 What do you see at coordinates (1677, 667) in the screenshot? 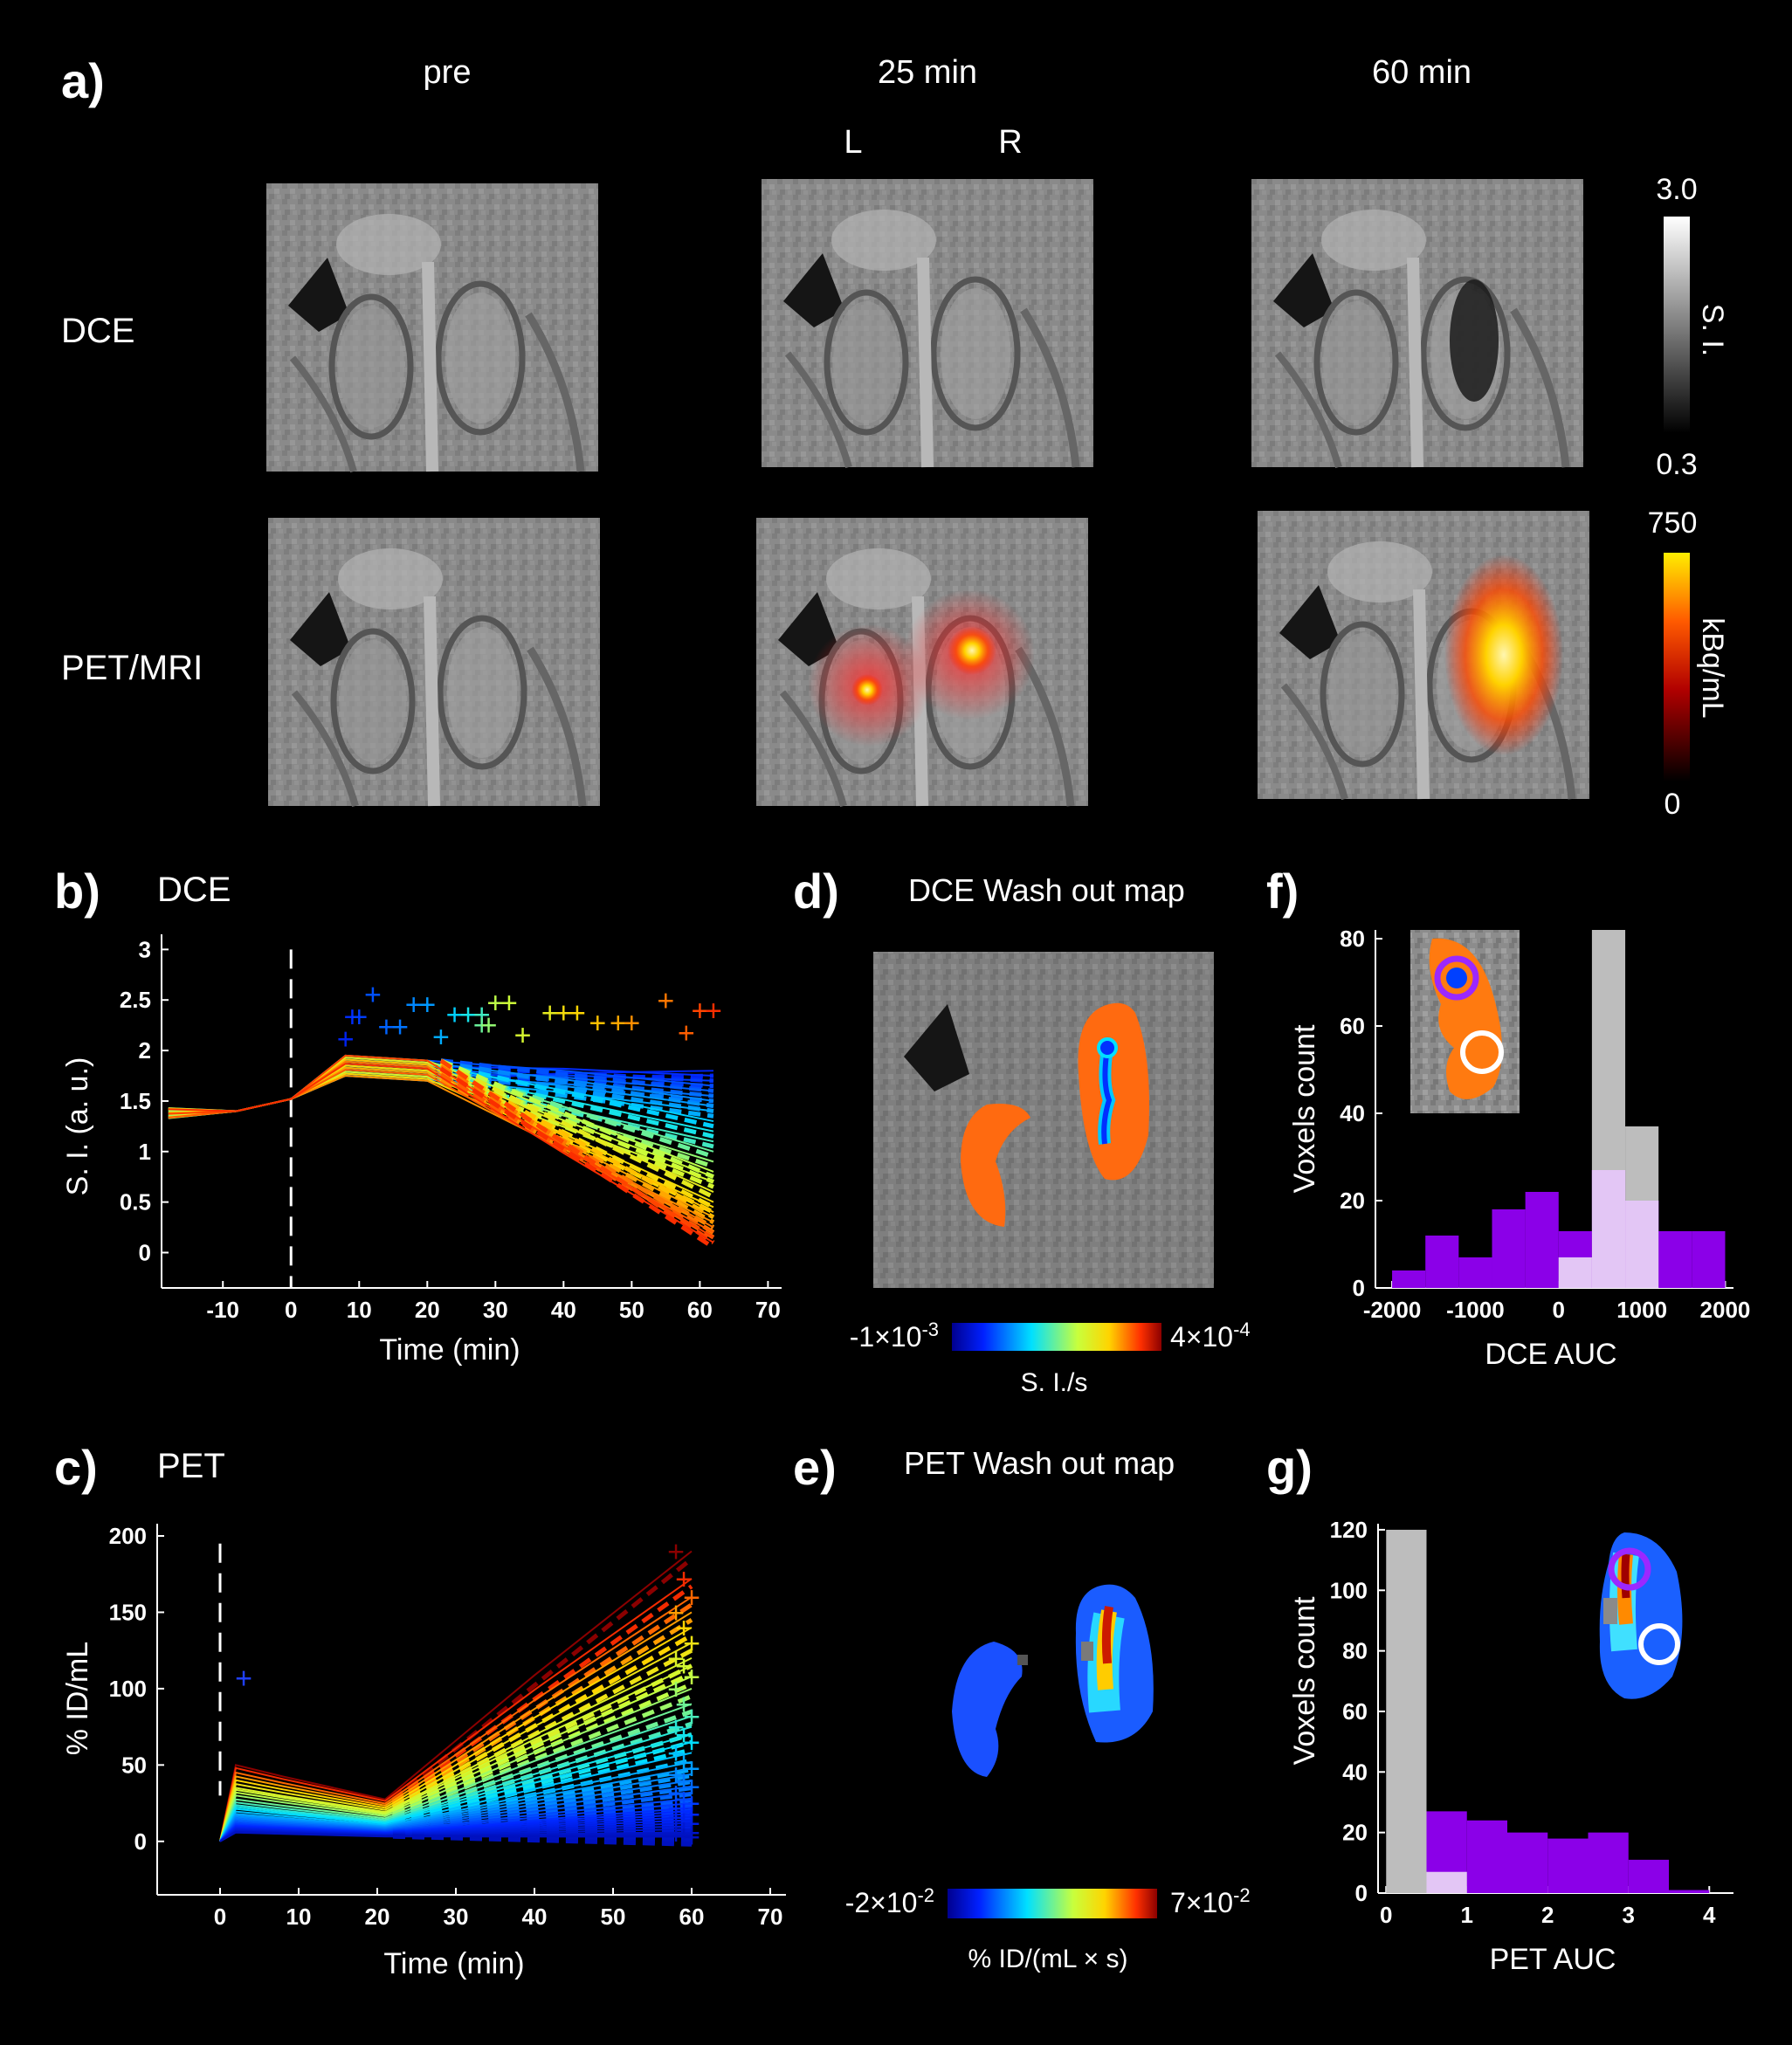
I see `pet-colorbar` at bounding box center [1677, 667].